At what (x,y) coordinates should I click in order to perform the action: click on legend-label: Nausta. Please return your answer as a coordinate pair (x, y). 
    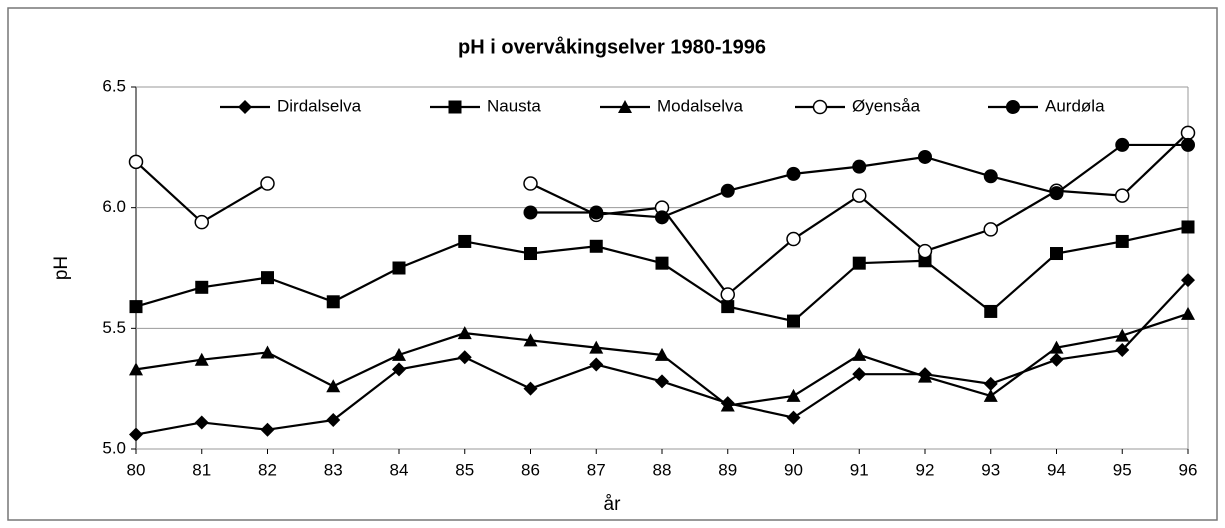
    Looking at the image, I should click on (514, 105).